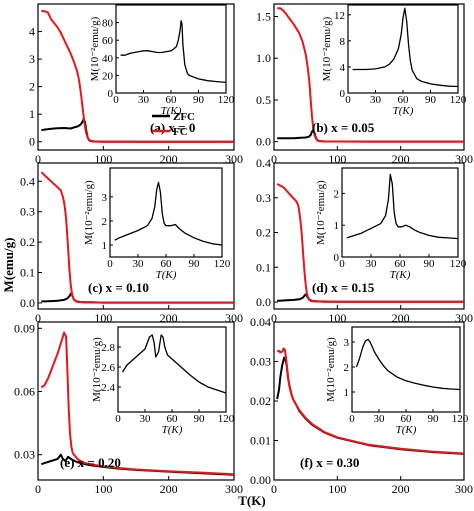  I want to click on inset-c-frame, so click(166, 212).